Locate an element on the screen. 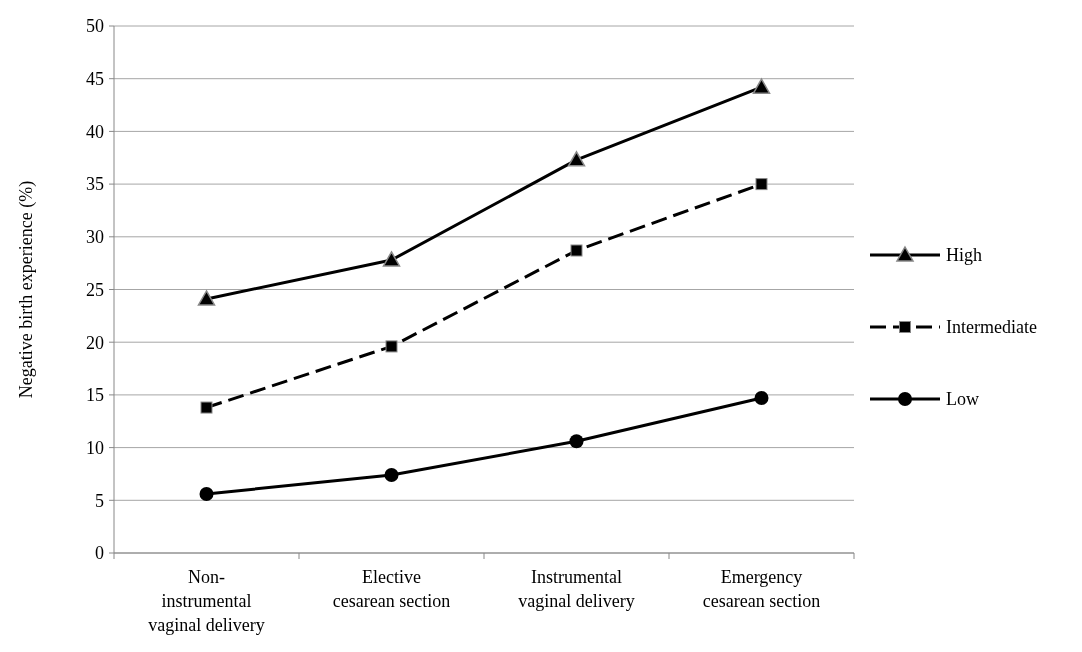 Image resolution: width=1082 pixels, height=652 pixels. y-tick-label: 15 is located at coordinates (95, 395).